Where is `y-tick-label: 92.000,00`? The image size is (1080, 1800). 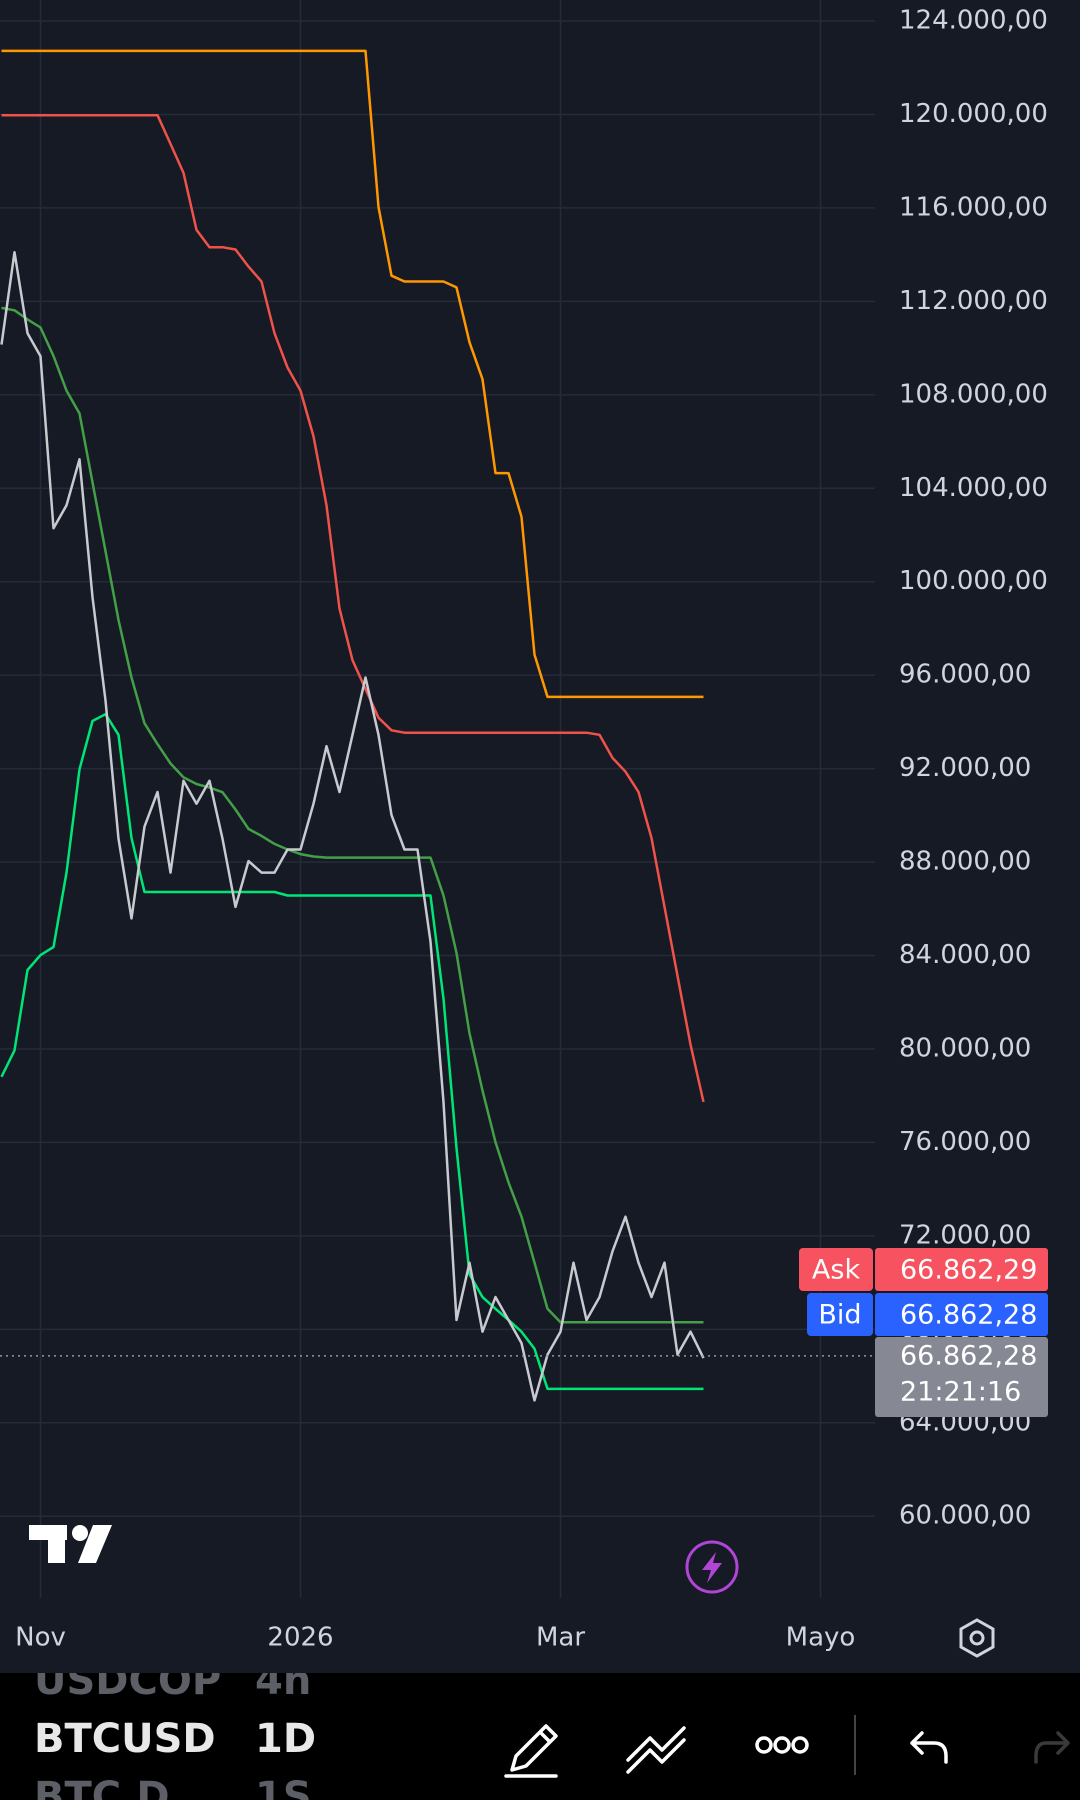 y-tick-label: 92.000,00 is located at coordinates (965, 768).